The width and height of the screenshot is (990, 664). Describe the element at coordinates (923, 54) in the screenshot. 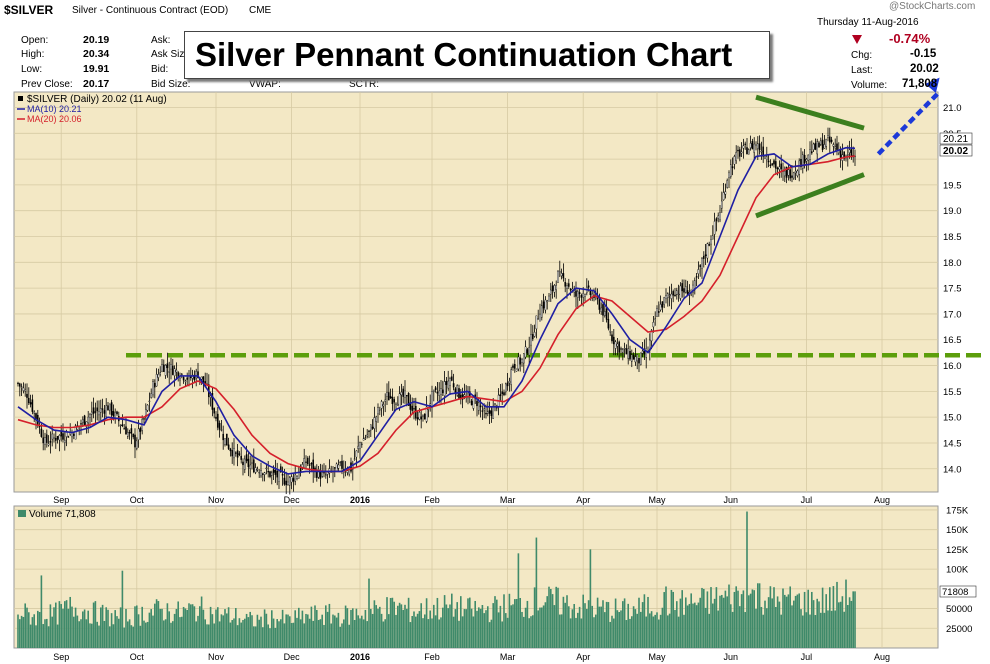

I see `chg-value: -0.15` at that location.